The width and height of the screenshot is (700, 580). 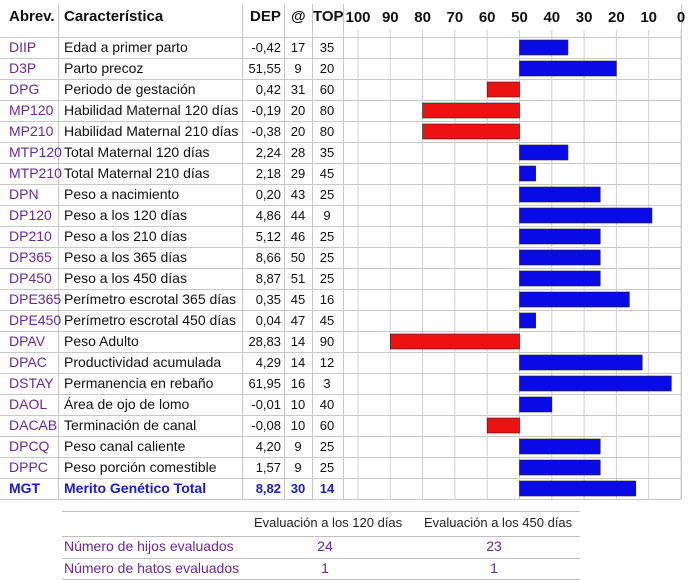 What do you see at coordinates (568, 68) in the screenshot?
I see `bar-d3p` at bounding box center [568, 68].